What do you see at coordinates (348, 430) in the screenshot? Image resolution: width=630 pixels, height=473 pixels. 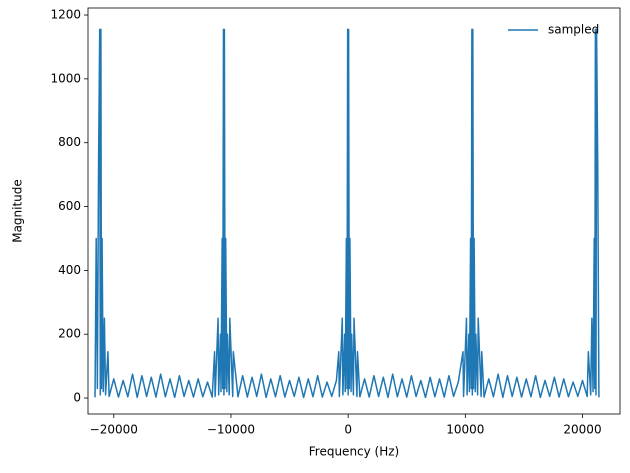 I see `x-tick-label: 0` at bounding box center [348, 430].